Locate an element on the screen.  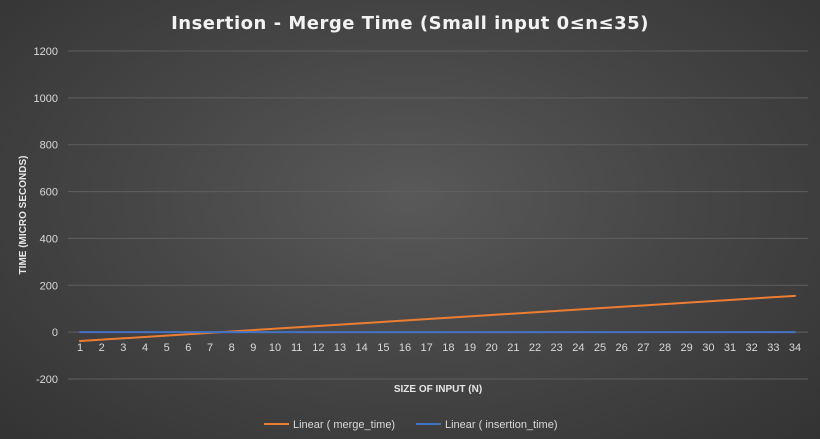
legend-label: Linear ( merge_time) is located at coordinates (344, 425).